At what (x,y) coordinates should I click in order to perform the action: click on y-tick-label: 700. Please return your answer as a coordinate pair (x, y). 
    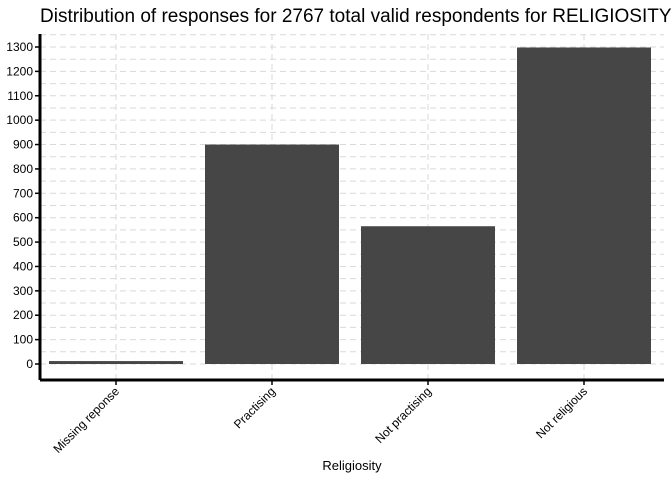
    Looking at the image, I should click on (23, 193).